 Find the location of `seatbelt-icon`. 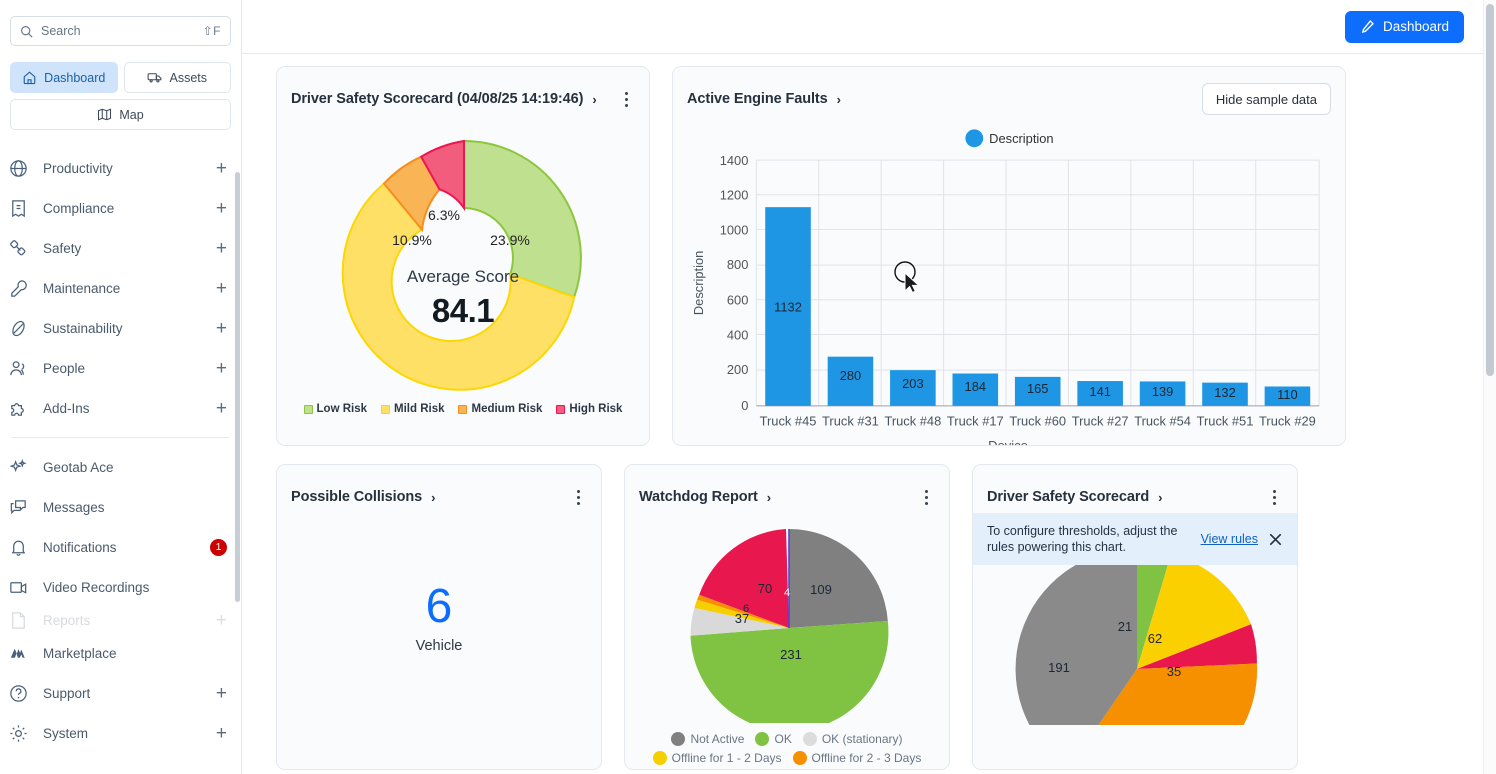

seatbelt-icon is located at coordinates (18, 248).